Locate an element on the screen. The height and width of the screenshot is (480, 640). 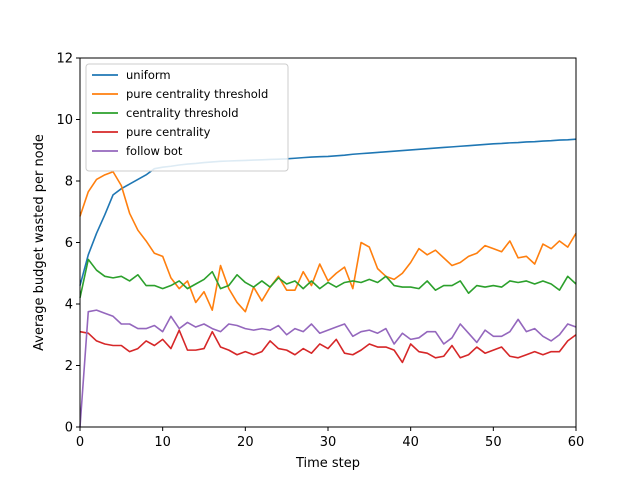
y-tick-label: 0 is located at coordinates (69, 428).